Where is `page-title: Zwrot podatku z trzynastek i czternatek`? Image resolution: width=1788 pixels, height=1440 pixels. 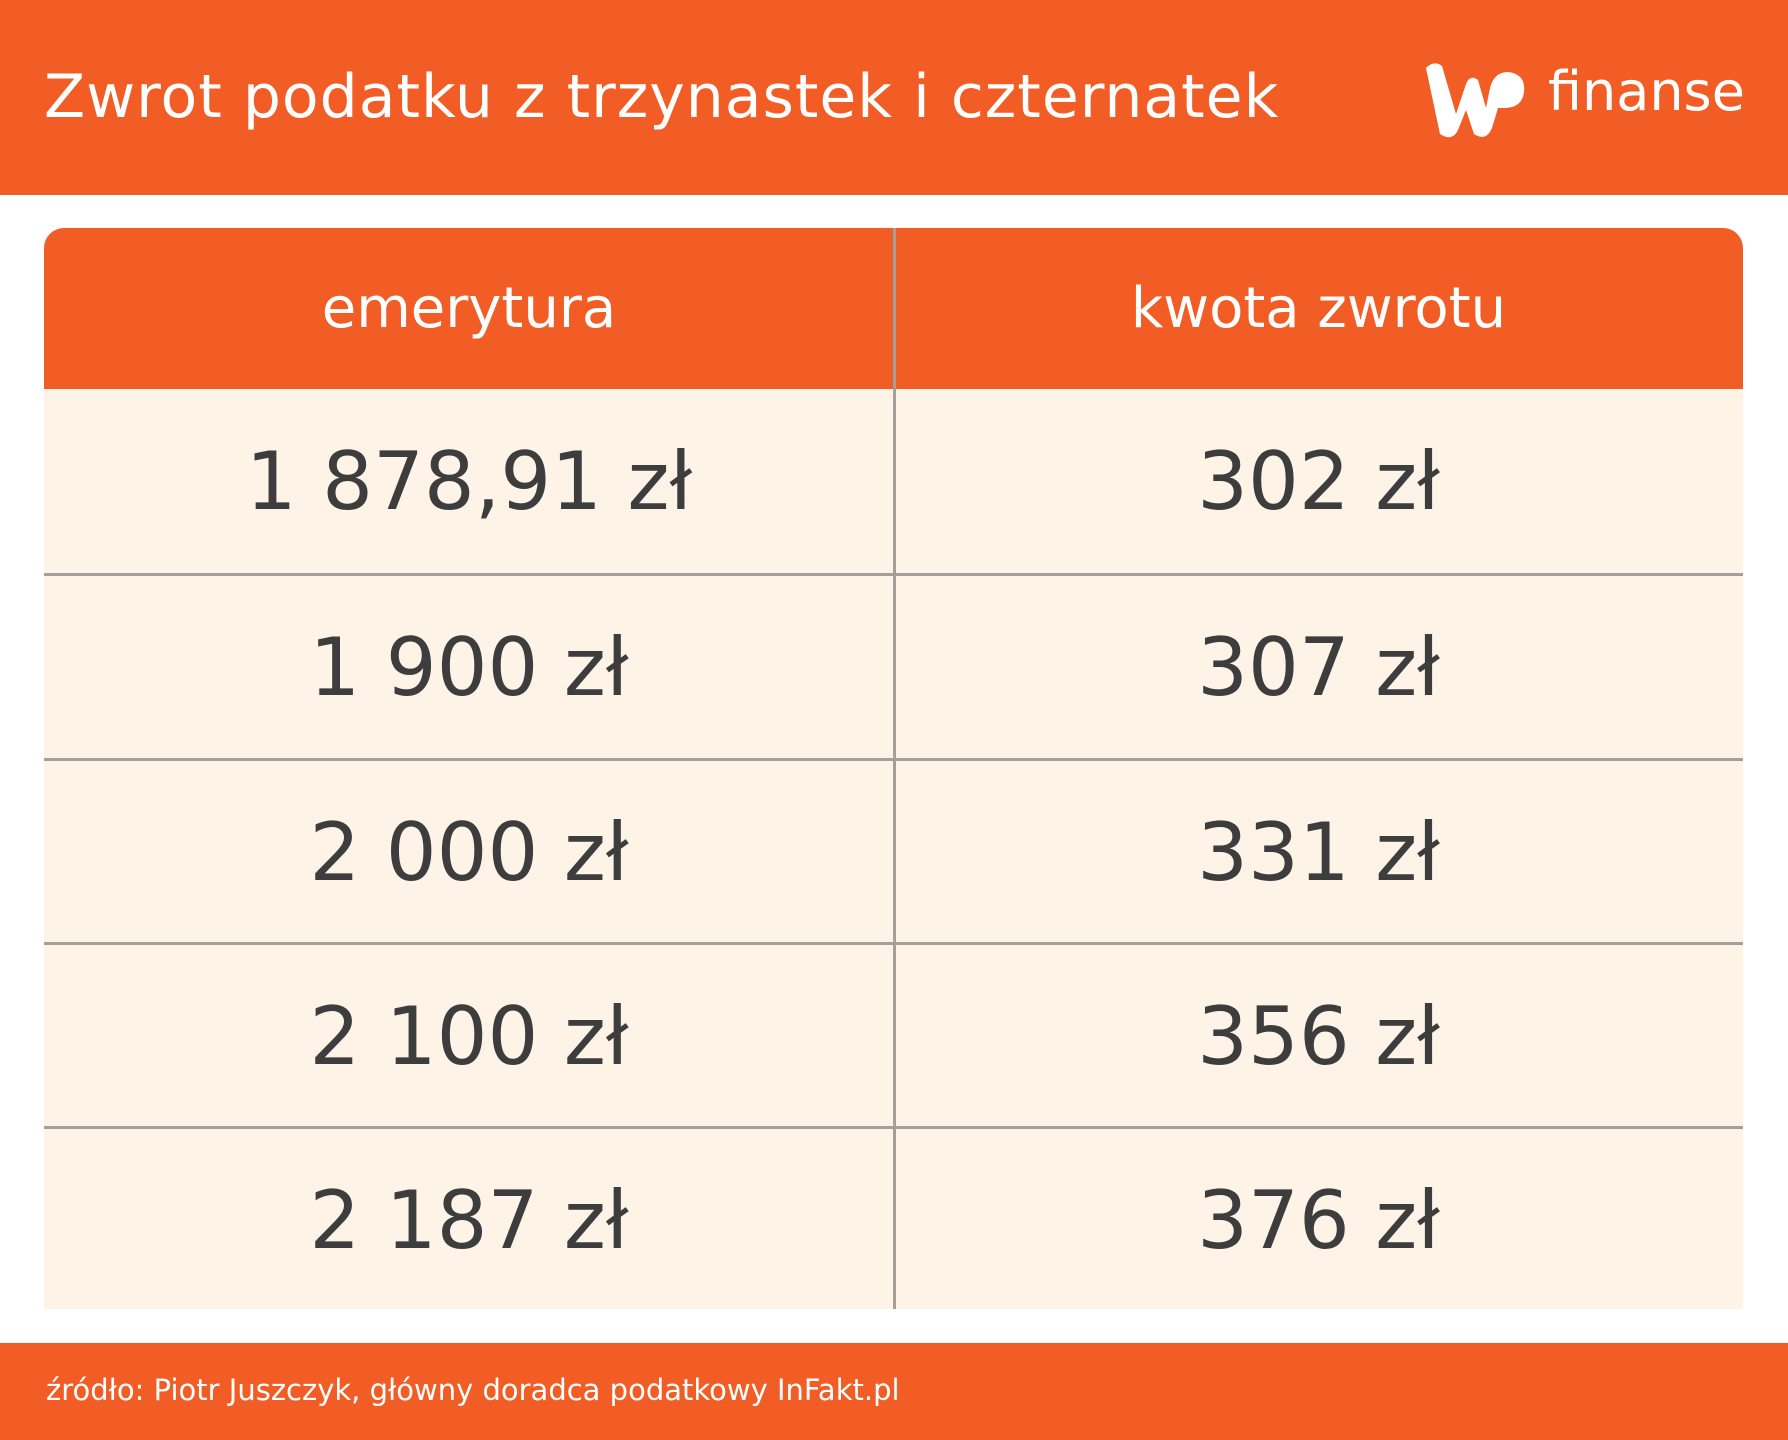
page-title: Zwrot podatku z trzynastek i czternatek is located at coordinates (662, 97).